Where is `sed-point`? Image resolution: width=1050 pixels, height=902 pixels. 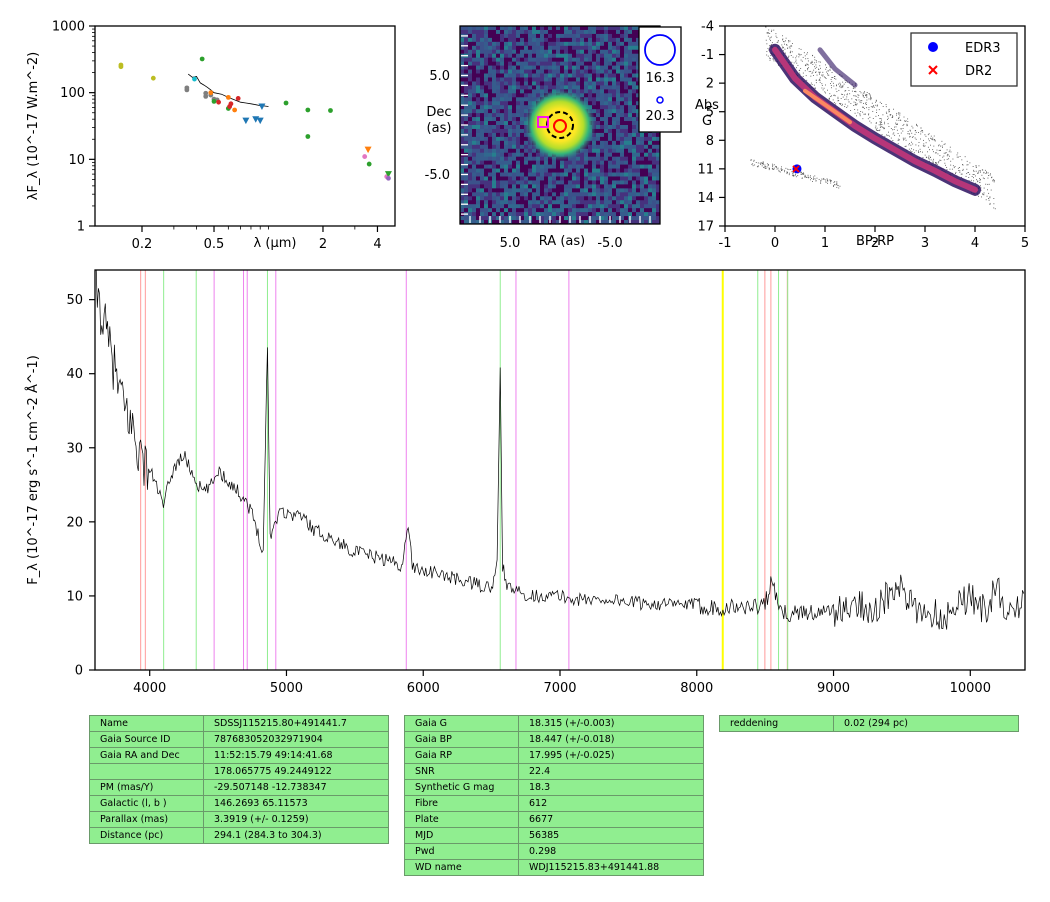
sed-point is located at coordinates (218, 102).